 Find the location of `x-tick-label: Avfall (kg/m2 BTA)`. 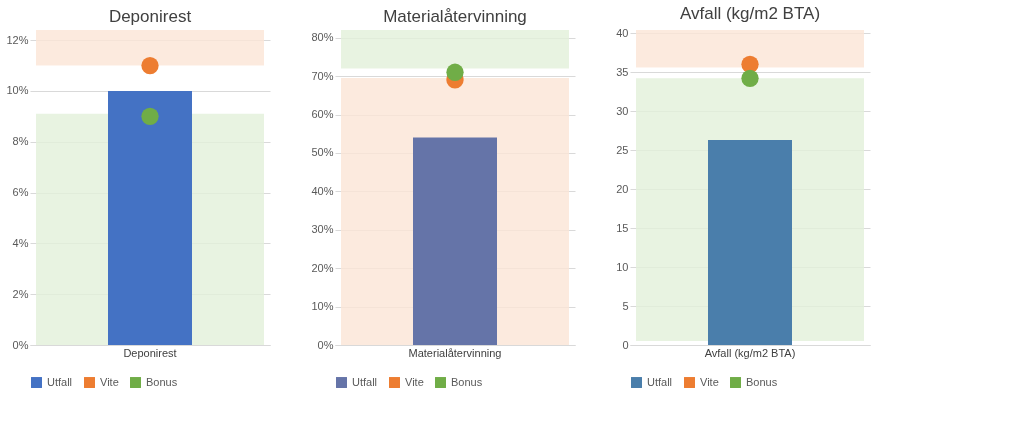

x-tick-label: Avfall (kg/m2 BTA) is located at coordinates (750, 14).